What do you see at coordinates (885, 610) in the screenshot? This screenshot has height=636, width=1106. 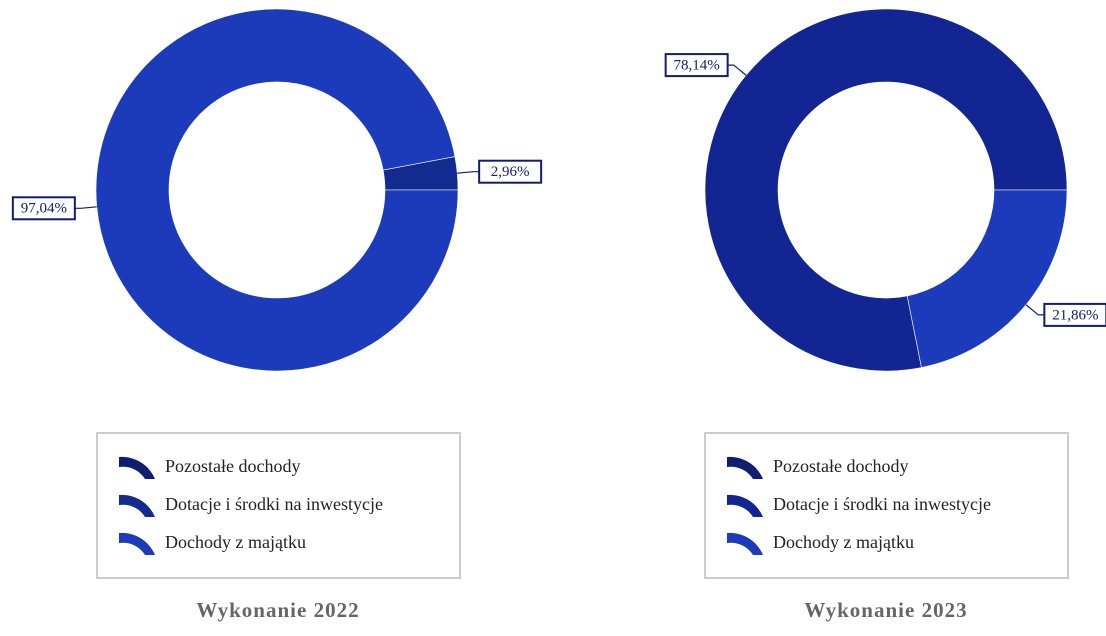 I see `chart-title: Wykonanie 2023` at bounding box center [885, 610].